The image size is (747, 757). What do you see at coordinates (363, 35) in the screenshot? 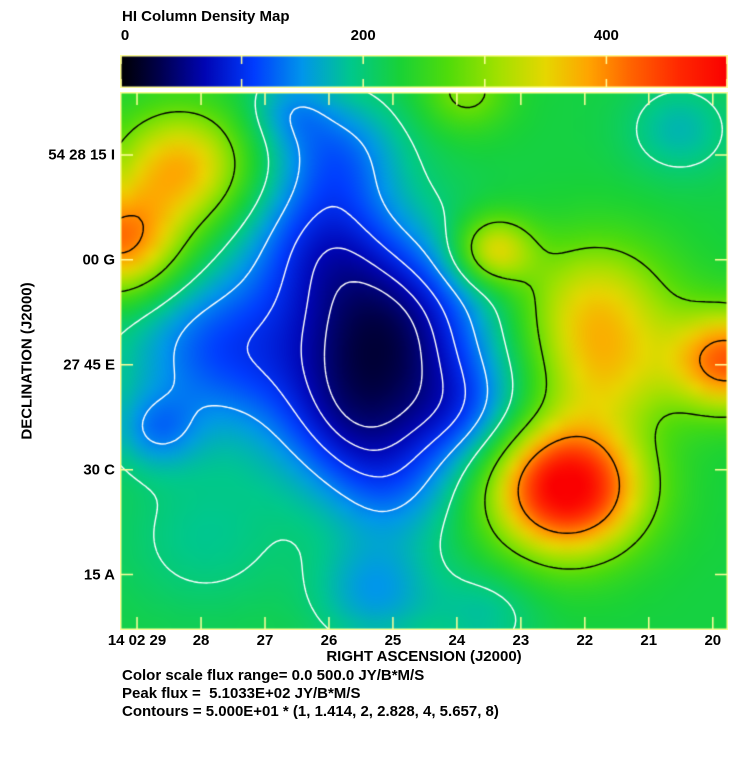
I see `colorbar-tick-label: 200` at bounding box center [363, 35].